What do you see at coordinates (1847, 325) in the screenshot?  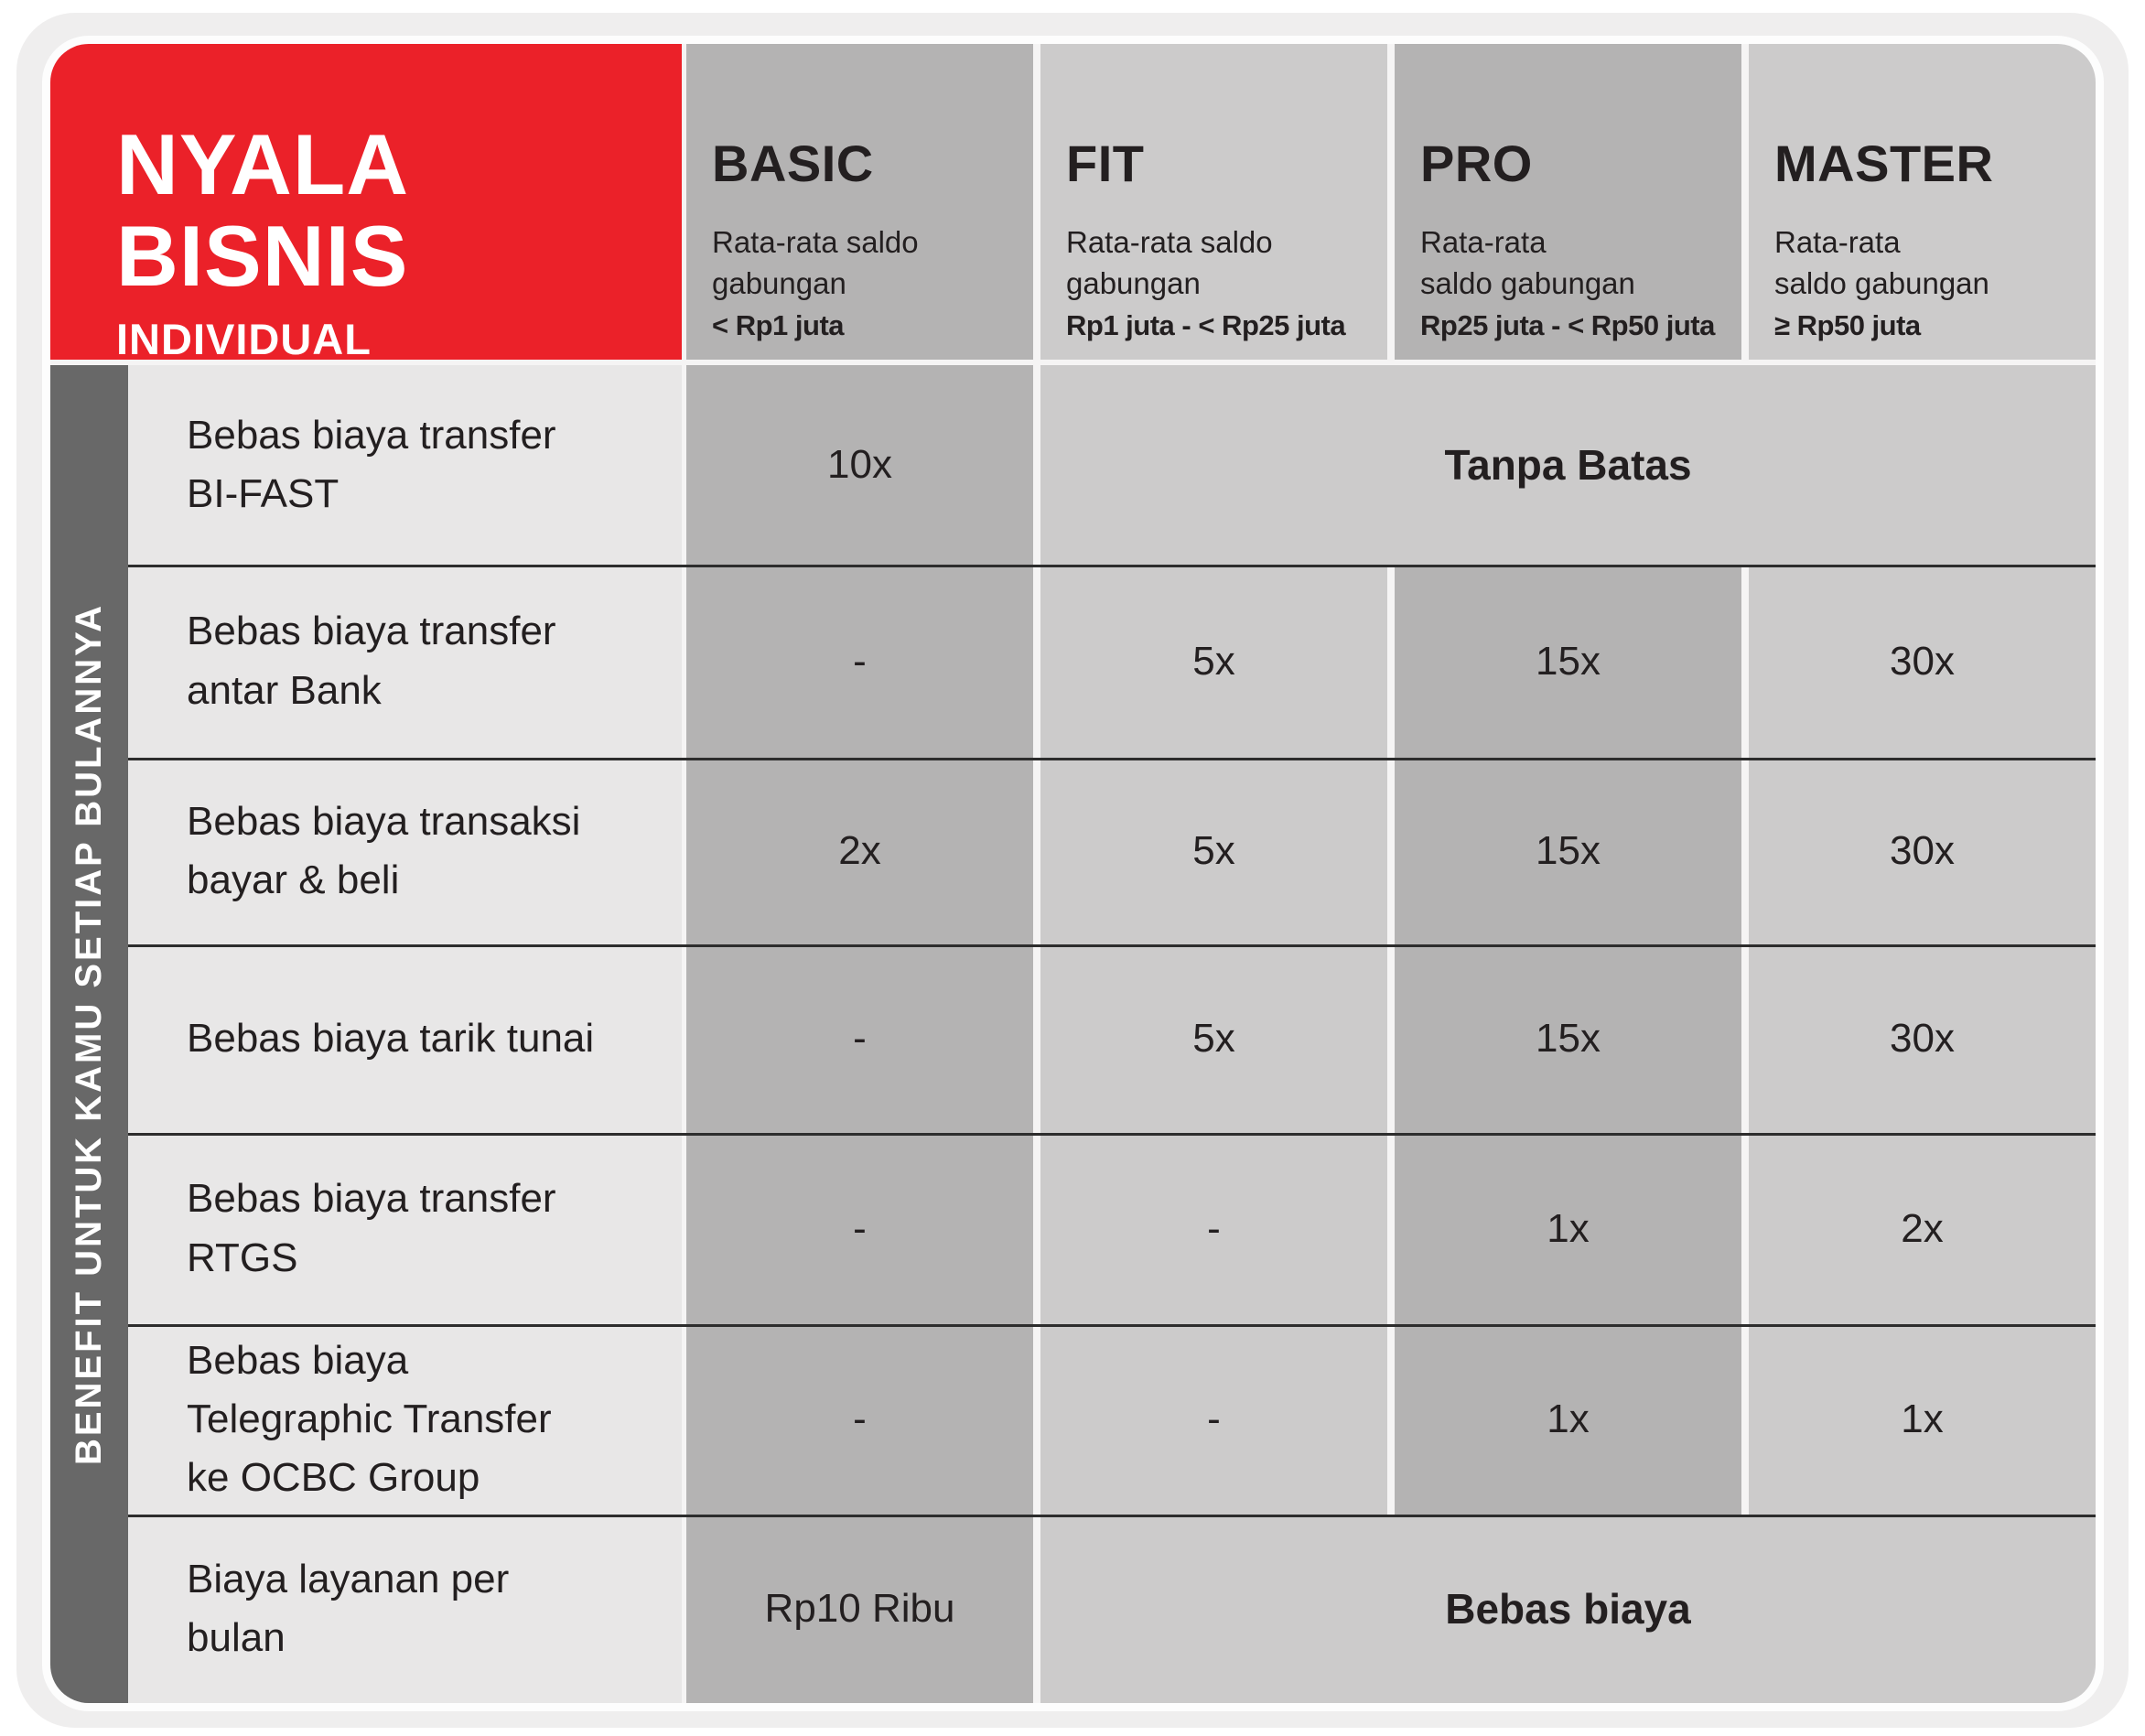 I see `tier-balance-range: ≥ Rp50 juta` at bounding box center [1847, 325].